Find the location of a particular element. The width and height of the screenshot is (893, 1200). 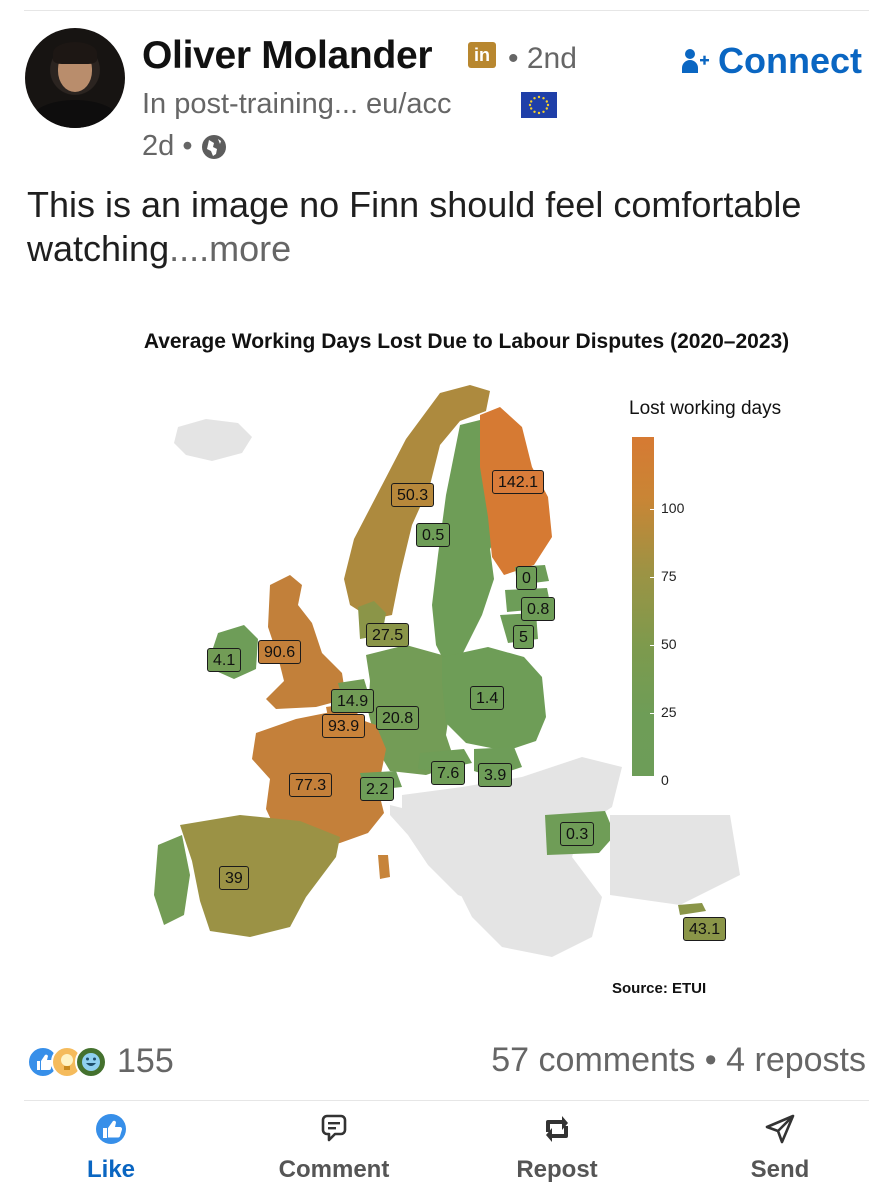

comment-button: Comment is located at coordinates (334, 1148).